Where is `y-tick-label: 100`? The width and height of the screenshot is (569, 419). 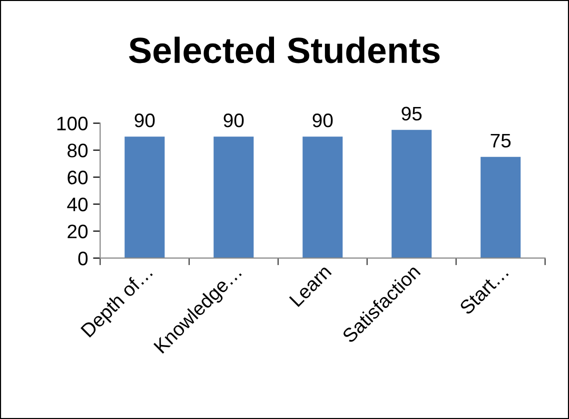 y-tick-label: 100 is located at coordinates (72, 123).